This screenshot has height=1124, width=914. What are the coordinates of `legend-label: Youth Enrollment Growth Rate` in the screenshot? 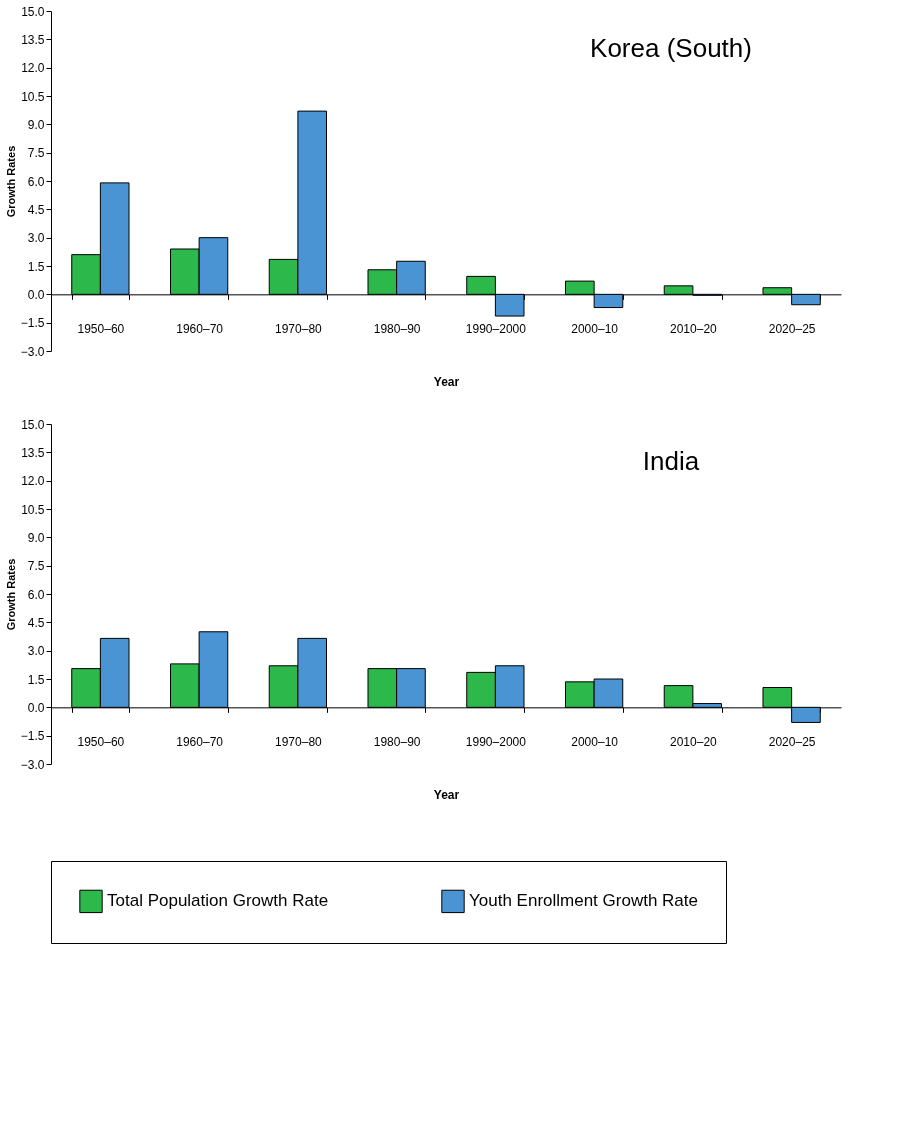 It's located at (583, 901).